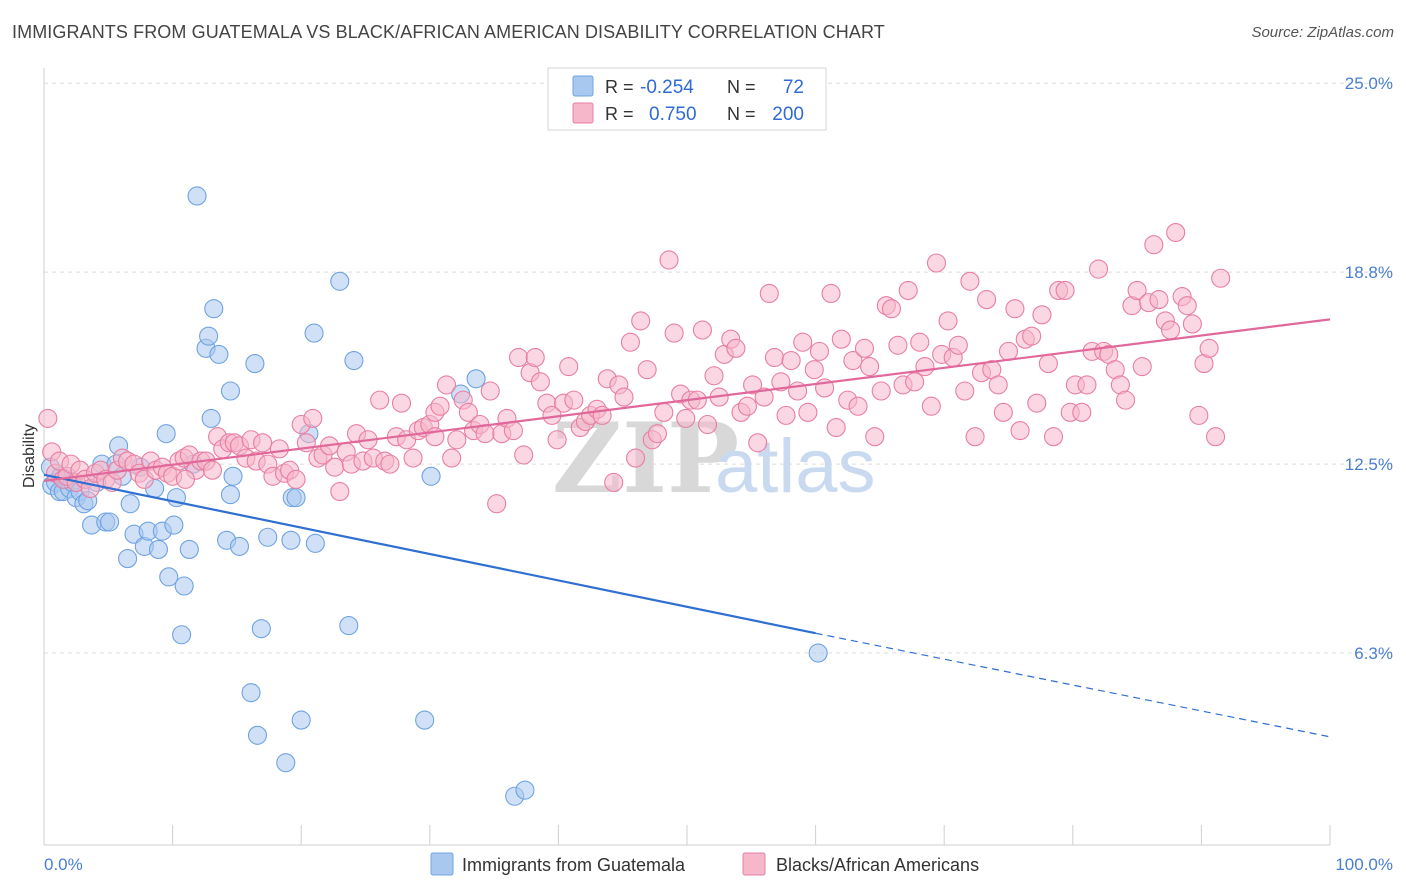 The image size is (1406, 892). Describe the element at coordinates (1369, 83) in the screenshot. I see `y-tick-label: 25.0%` at that location.